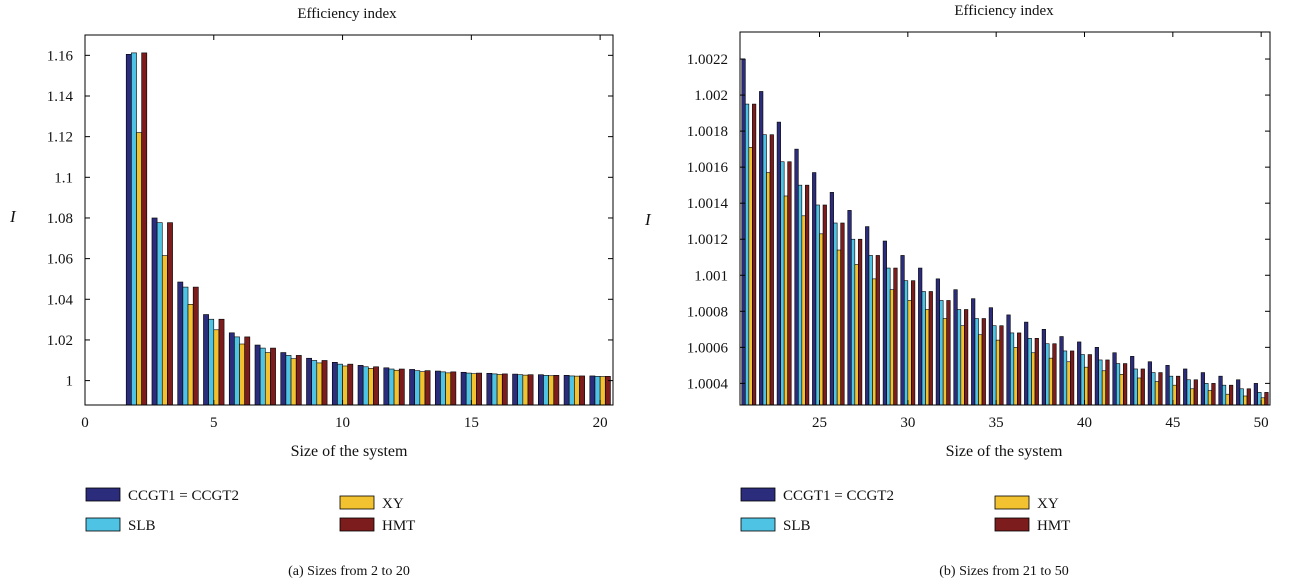 The image size is (1291, 580). I want to click on bar-a-s1-x9, so click(314, 383).